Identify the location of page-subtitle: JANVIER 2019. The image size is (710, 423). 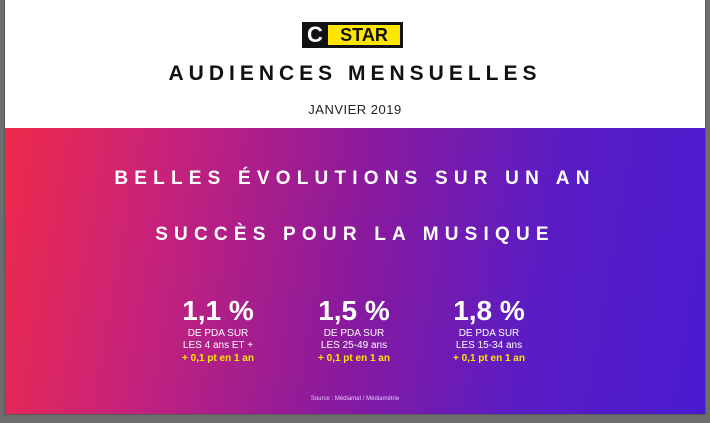
(355, 109).